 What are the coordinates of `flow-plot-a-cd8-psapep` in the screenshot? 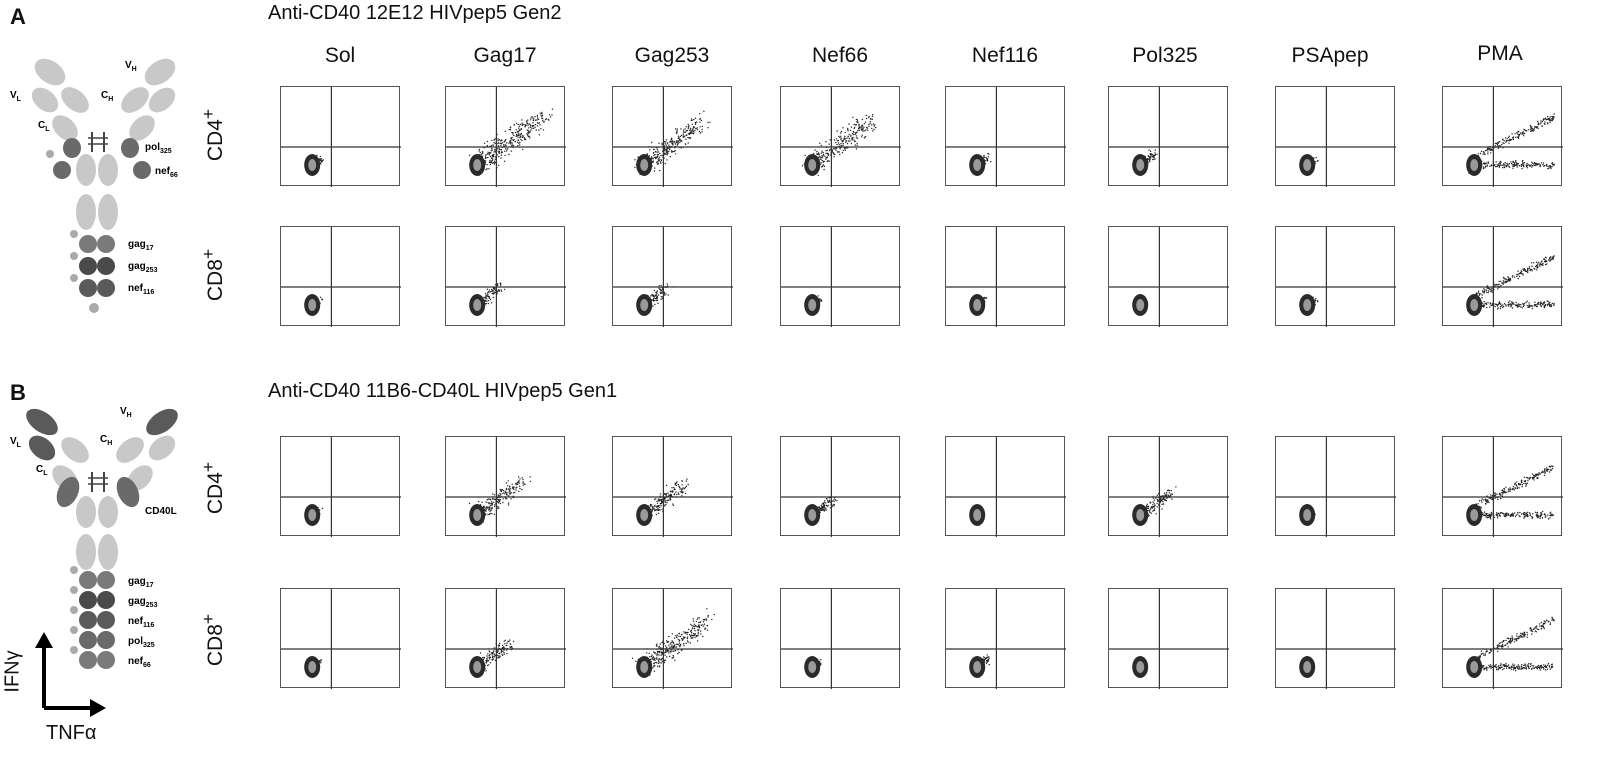 It's located at (1335, 276).